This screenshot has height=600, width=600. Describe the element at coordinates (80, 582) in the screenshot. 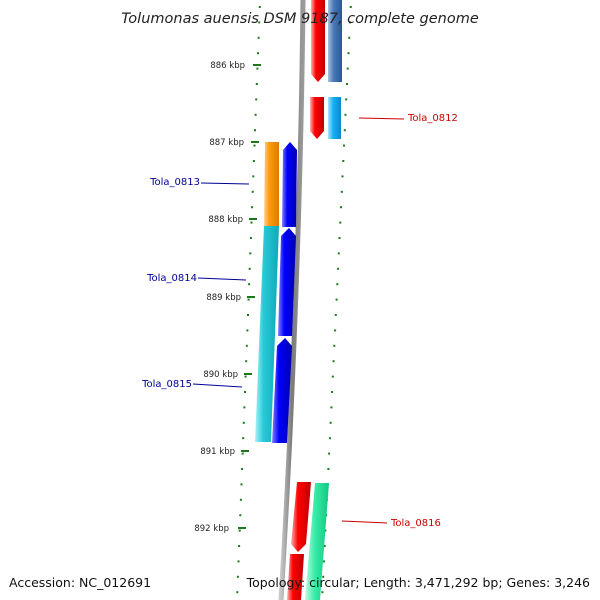

I see `accession-text: Accession: NC_012691` at that location.